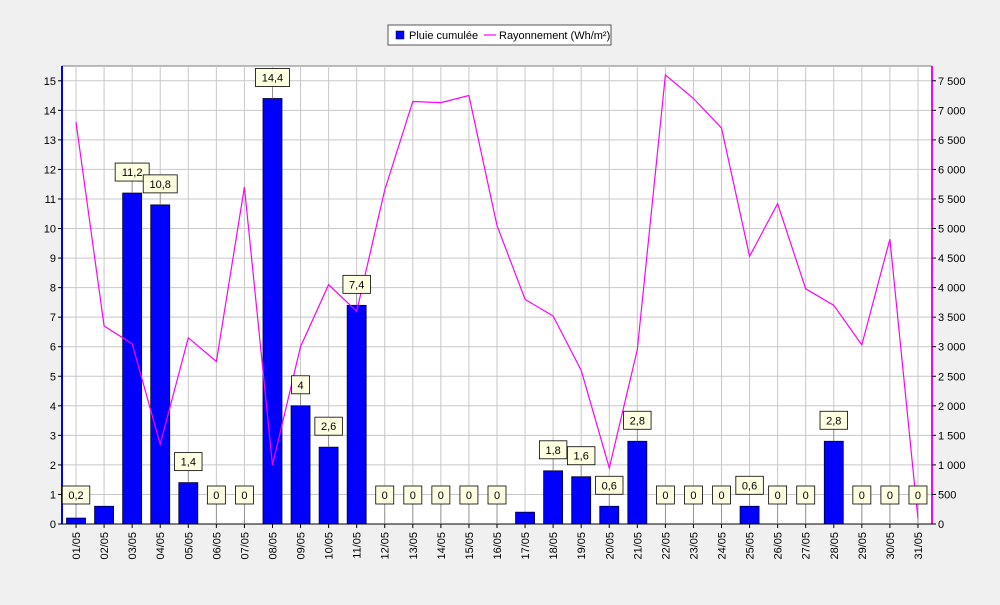  Describe the element at coordinates (53, 466) in the screenshot. I see `y-left-tick-label: 2` at that location.